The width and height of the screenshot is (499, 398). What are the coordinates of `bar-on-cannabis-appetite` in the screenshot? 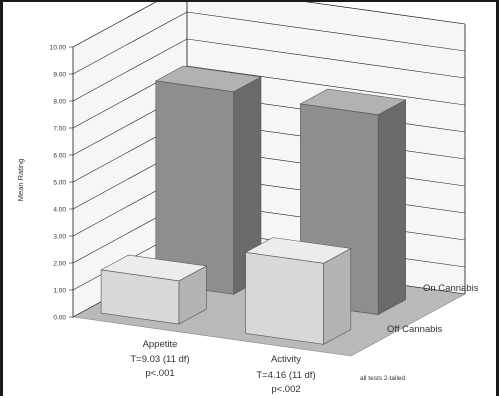 It's located at (208, 180).